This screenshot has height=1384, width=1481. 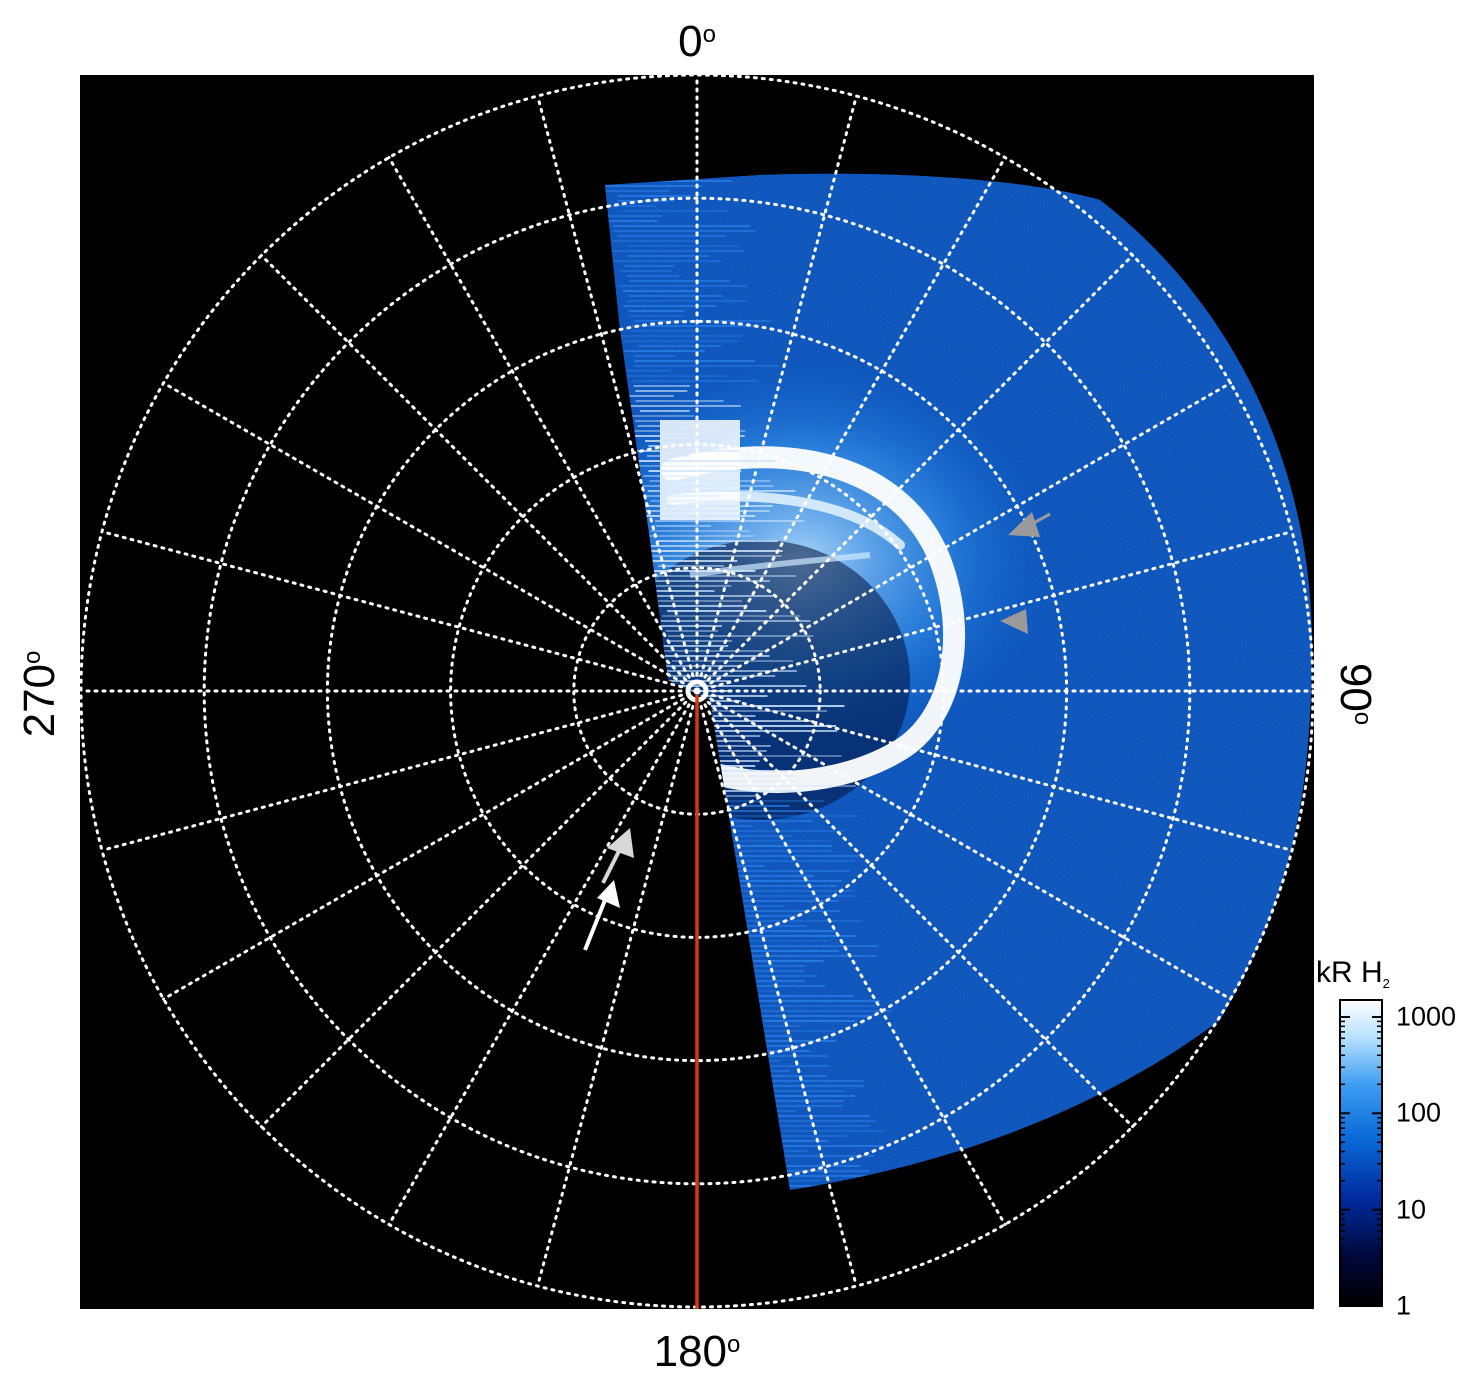 I want to click on colorbar-gradient, so click(x=1361, y=1153).